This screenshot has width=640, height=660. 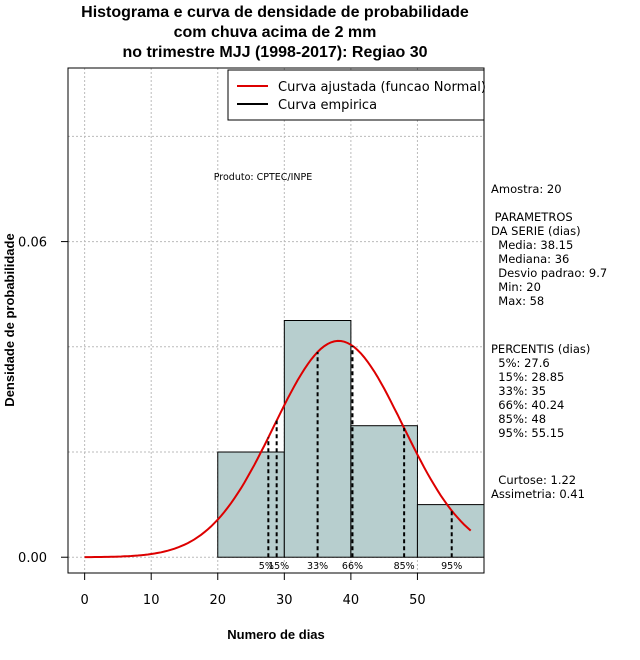 What do you see at coordinates (317, 566) in the screenshot?
I see `percentile-label-2: 33%` at bounding box center [317, 566].